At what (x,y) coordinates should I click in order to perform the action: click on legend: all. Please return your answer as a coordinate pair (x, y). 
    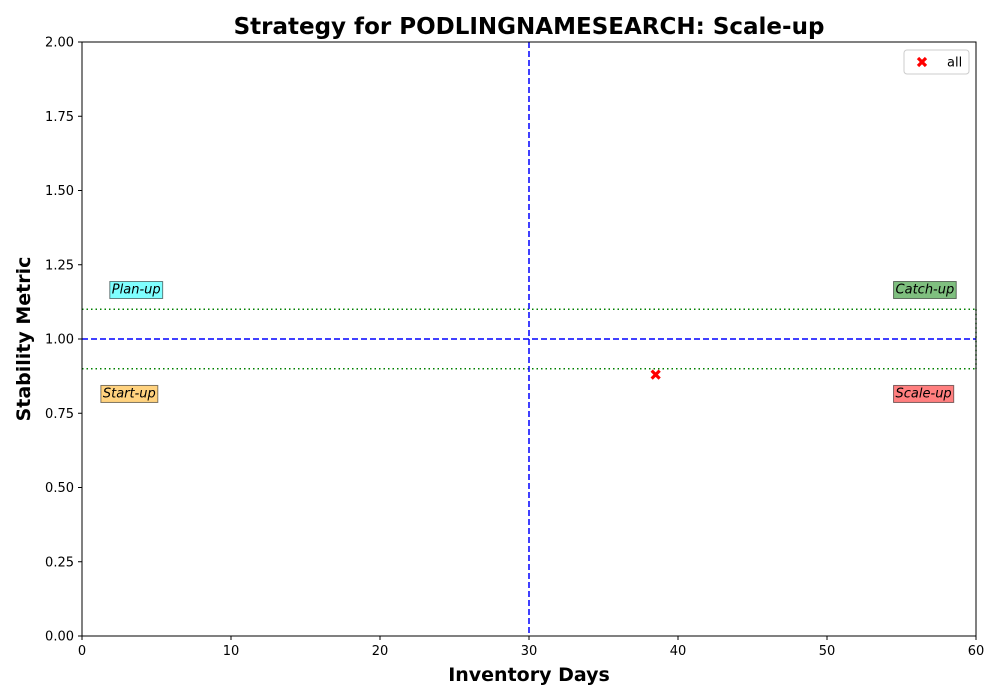
    Looking at the image, I should click on (936, 62).